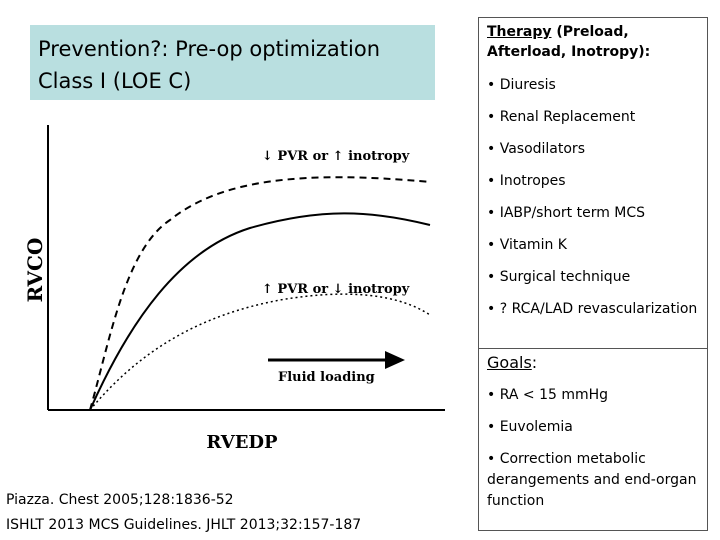  What do you see at coordinates (242, 441) in the screenshot?
I see `x-axis-label: RVEDP` at bounding box center [242, 441].